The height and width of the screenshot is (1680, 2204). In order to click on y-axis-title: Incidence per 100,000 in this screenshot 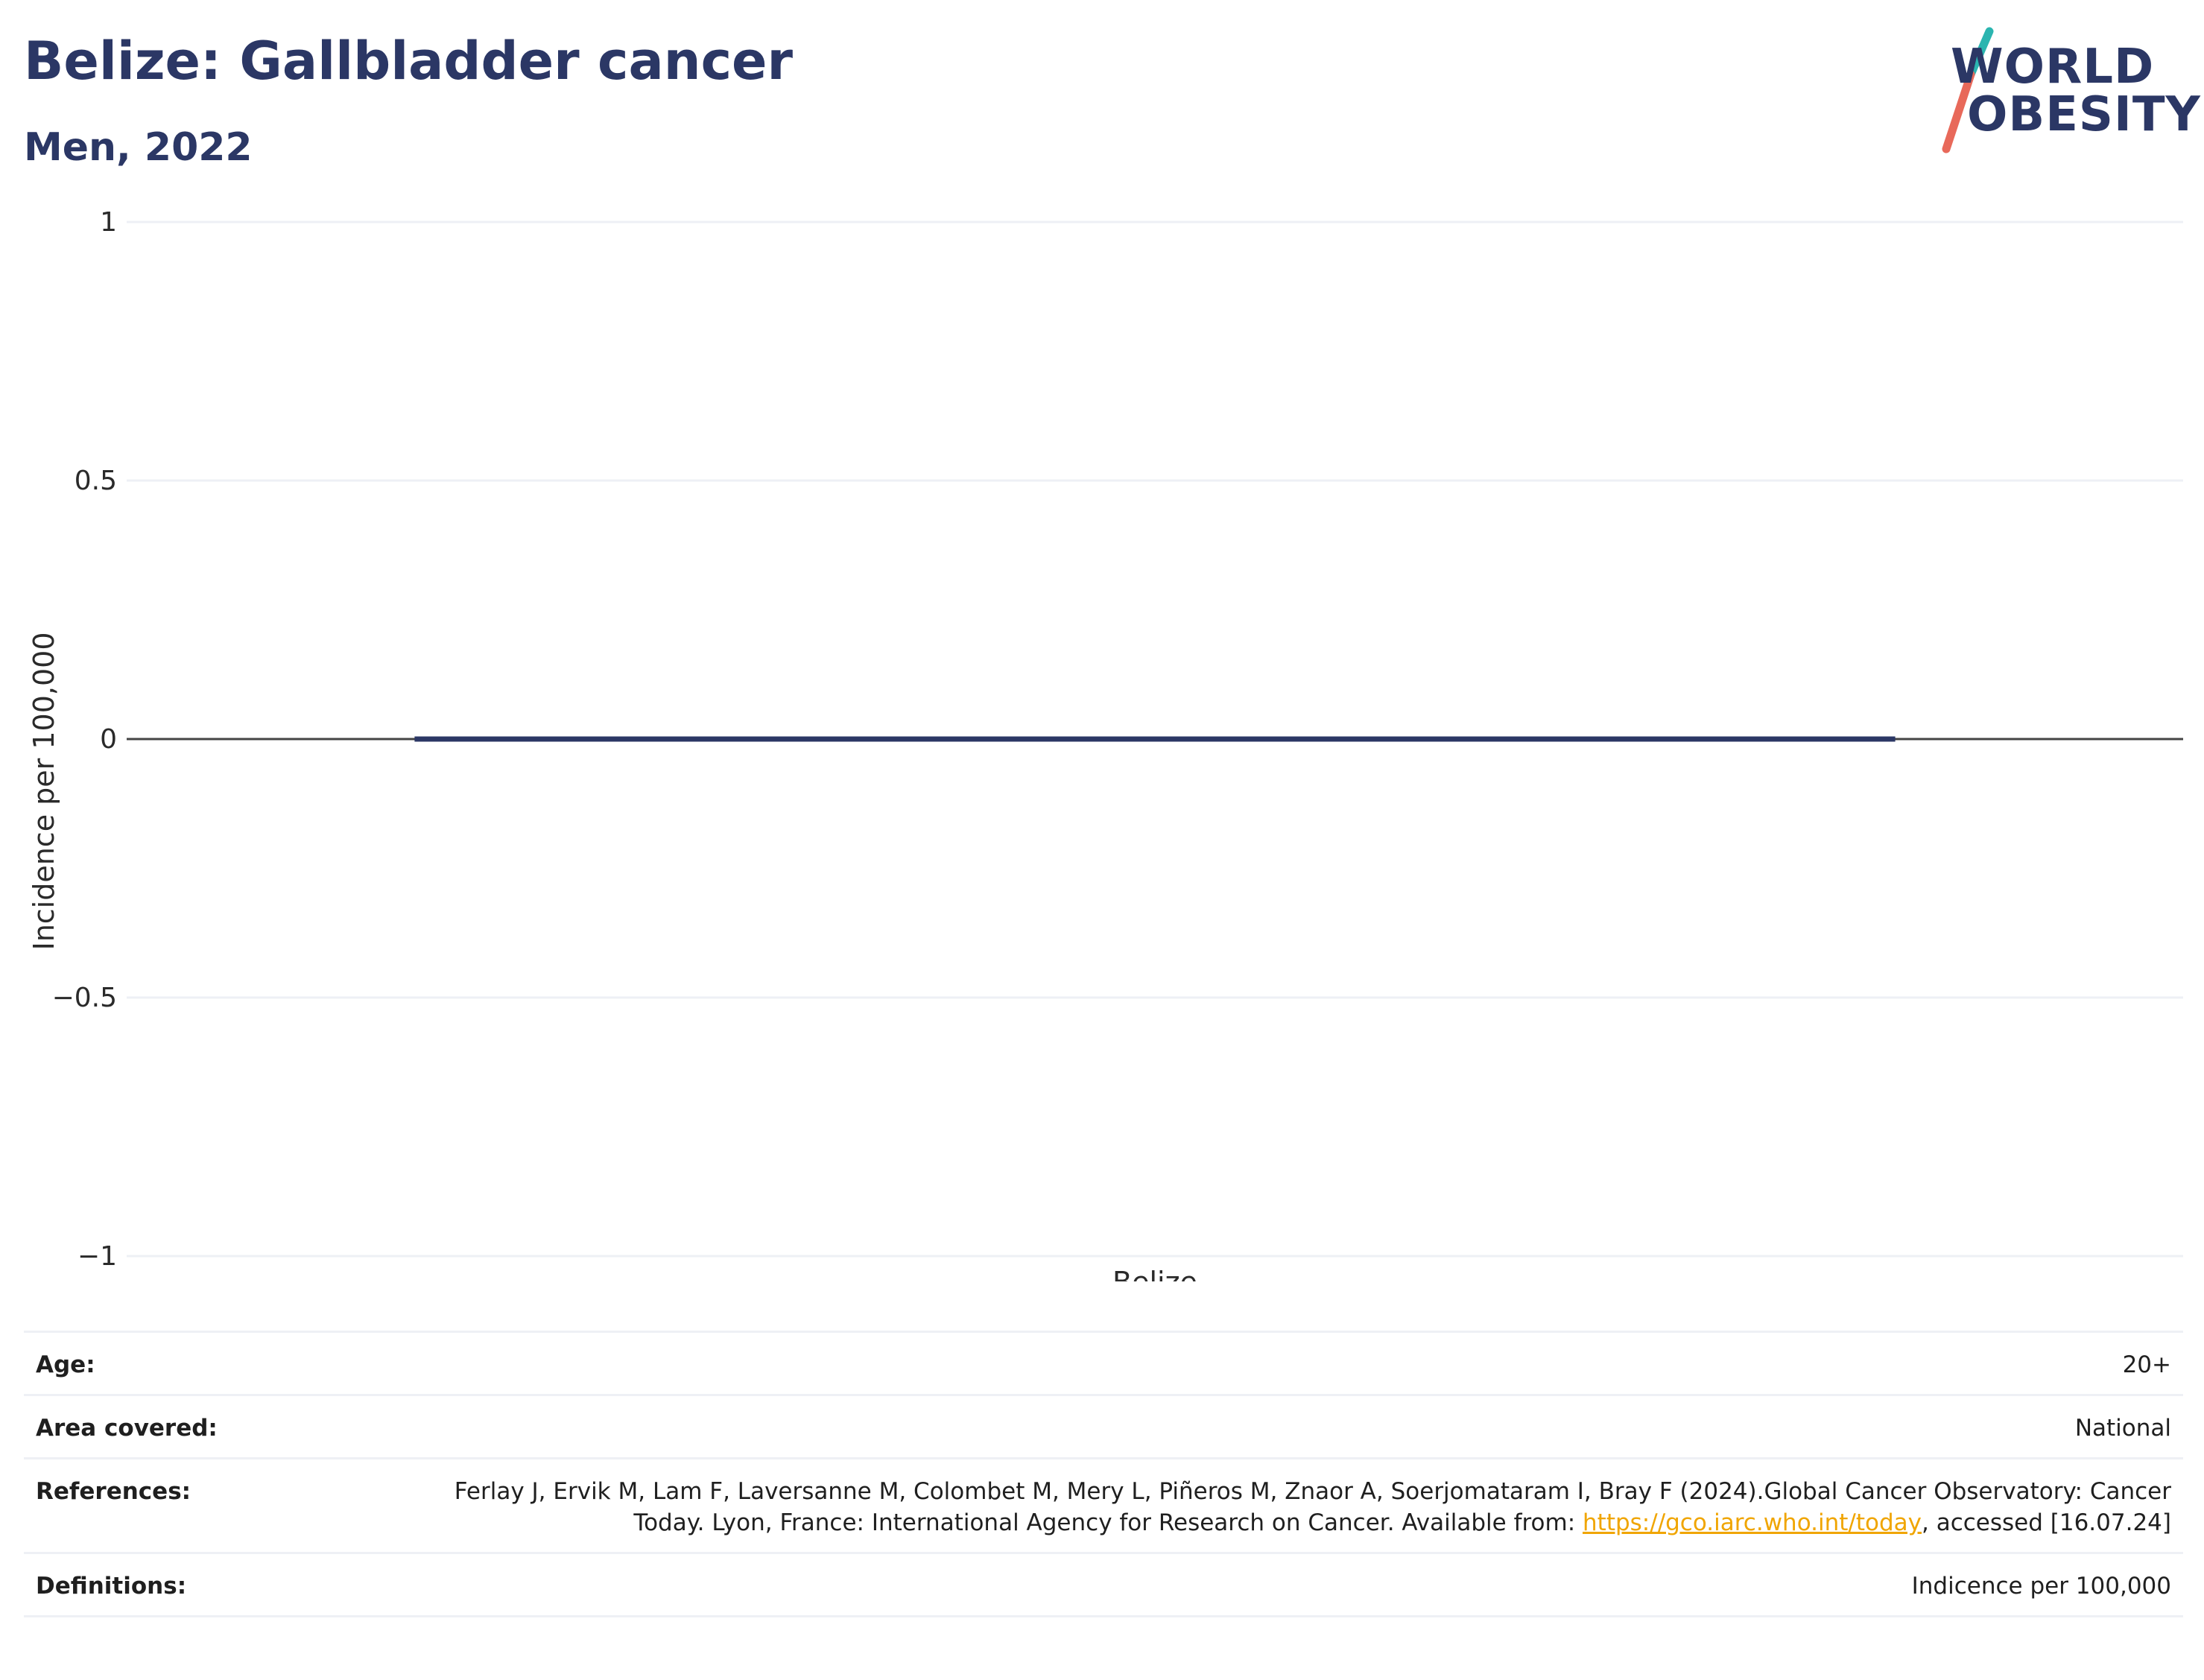, I will do `click(44, 791)`.